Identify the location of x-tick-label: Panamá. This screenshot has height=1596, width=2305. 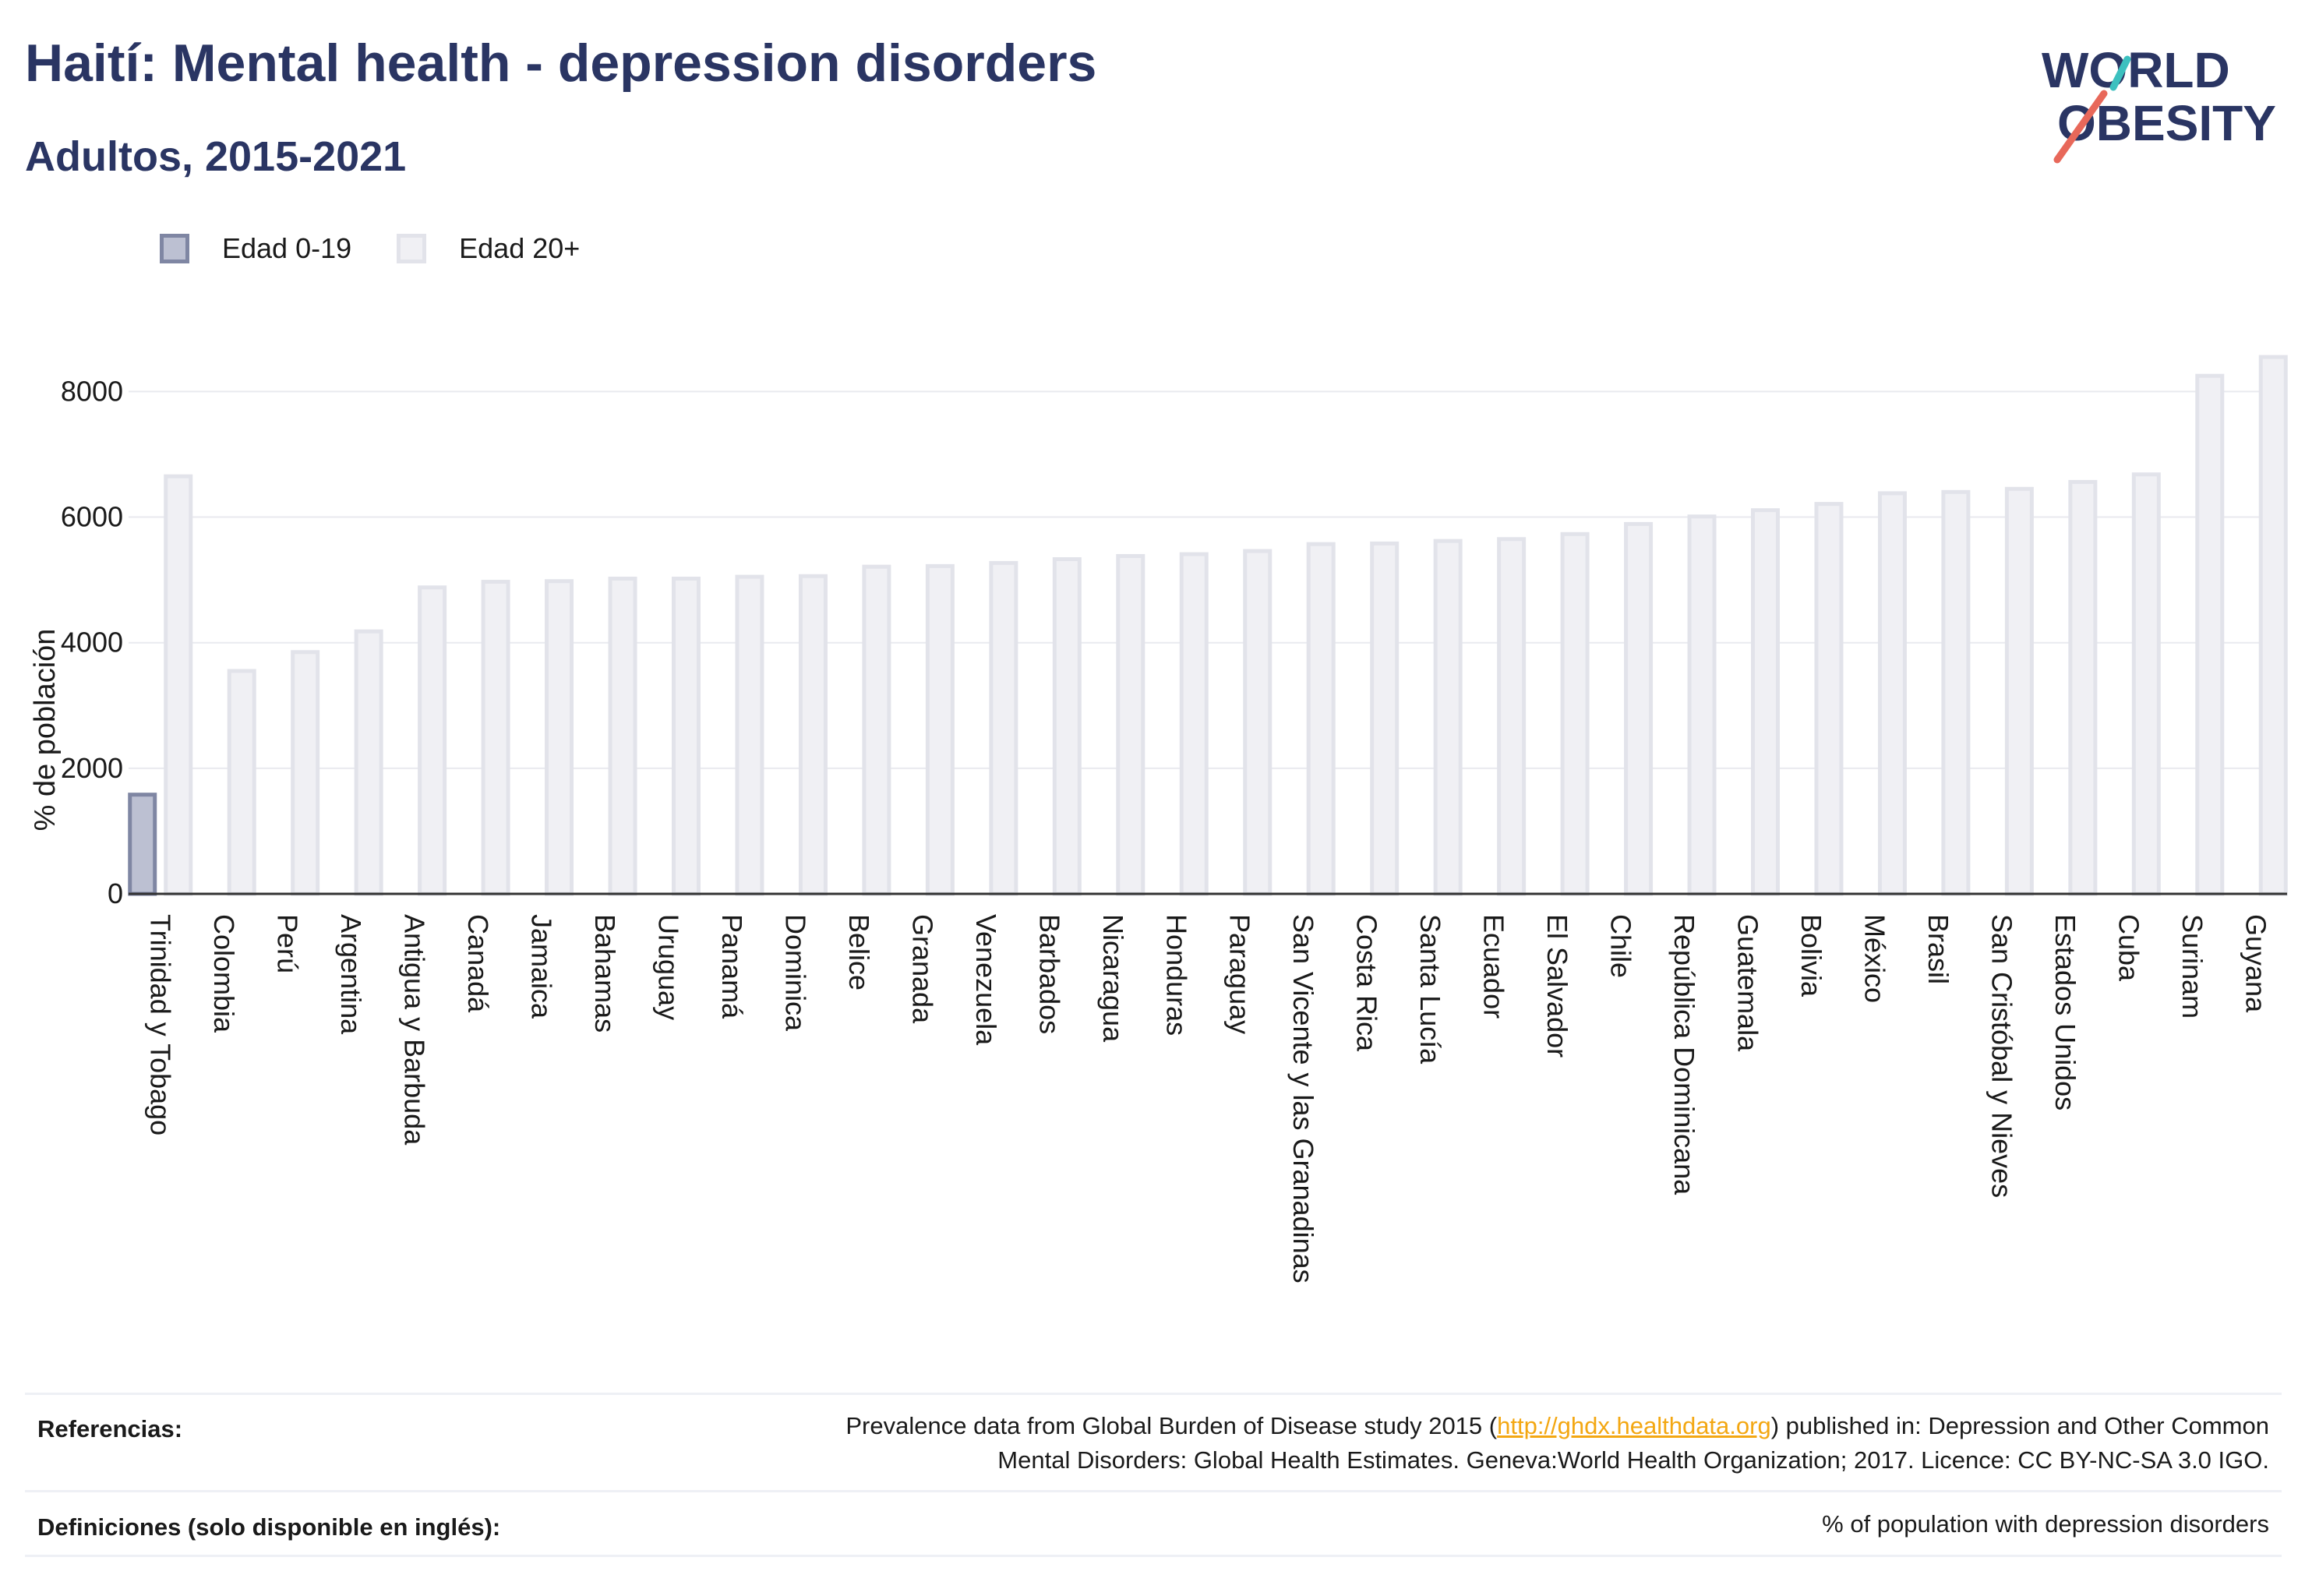
(732, 966).